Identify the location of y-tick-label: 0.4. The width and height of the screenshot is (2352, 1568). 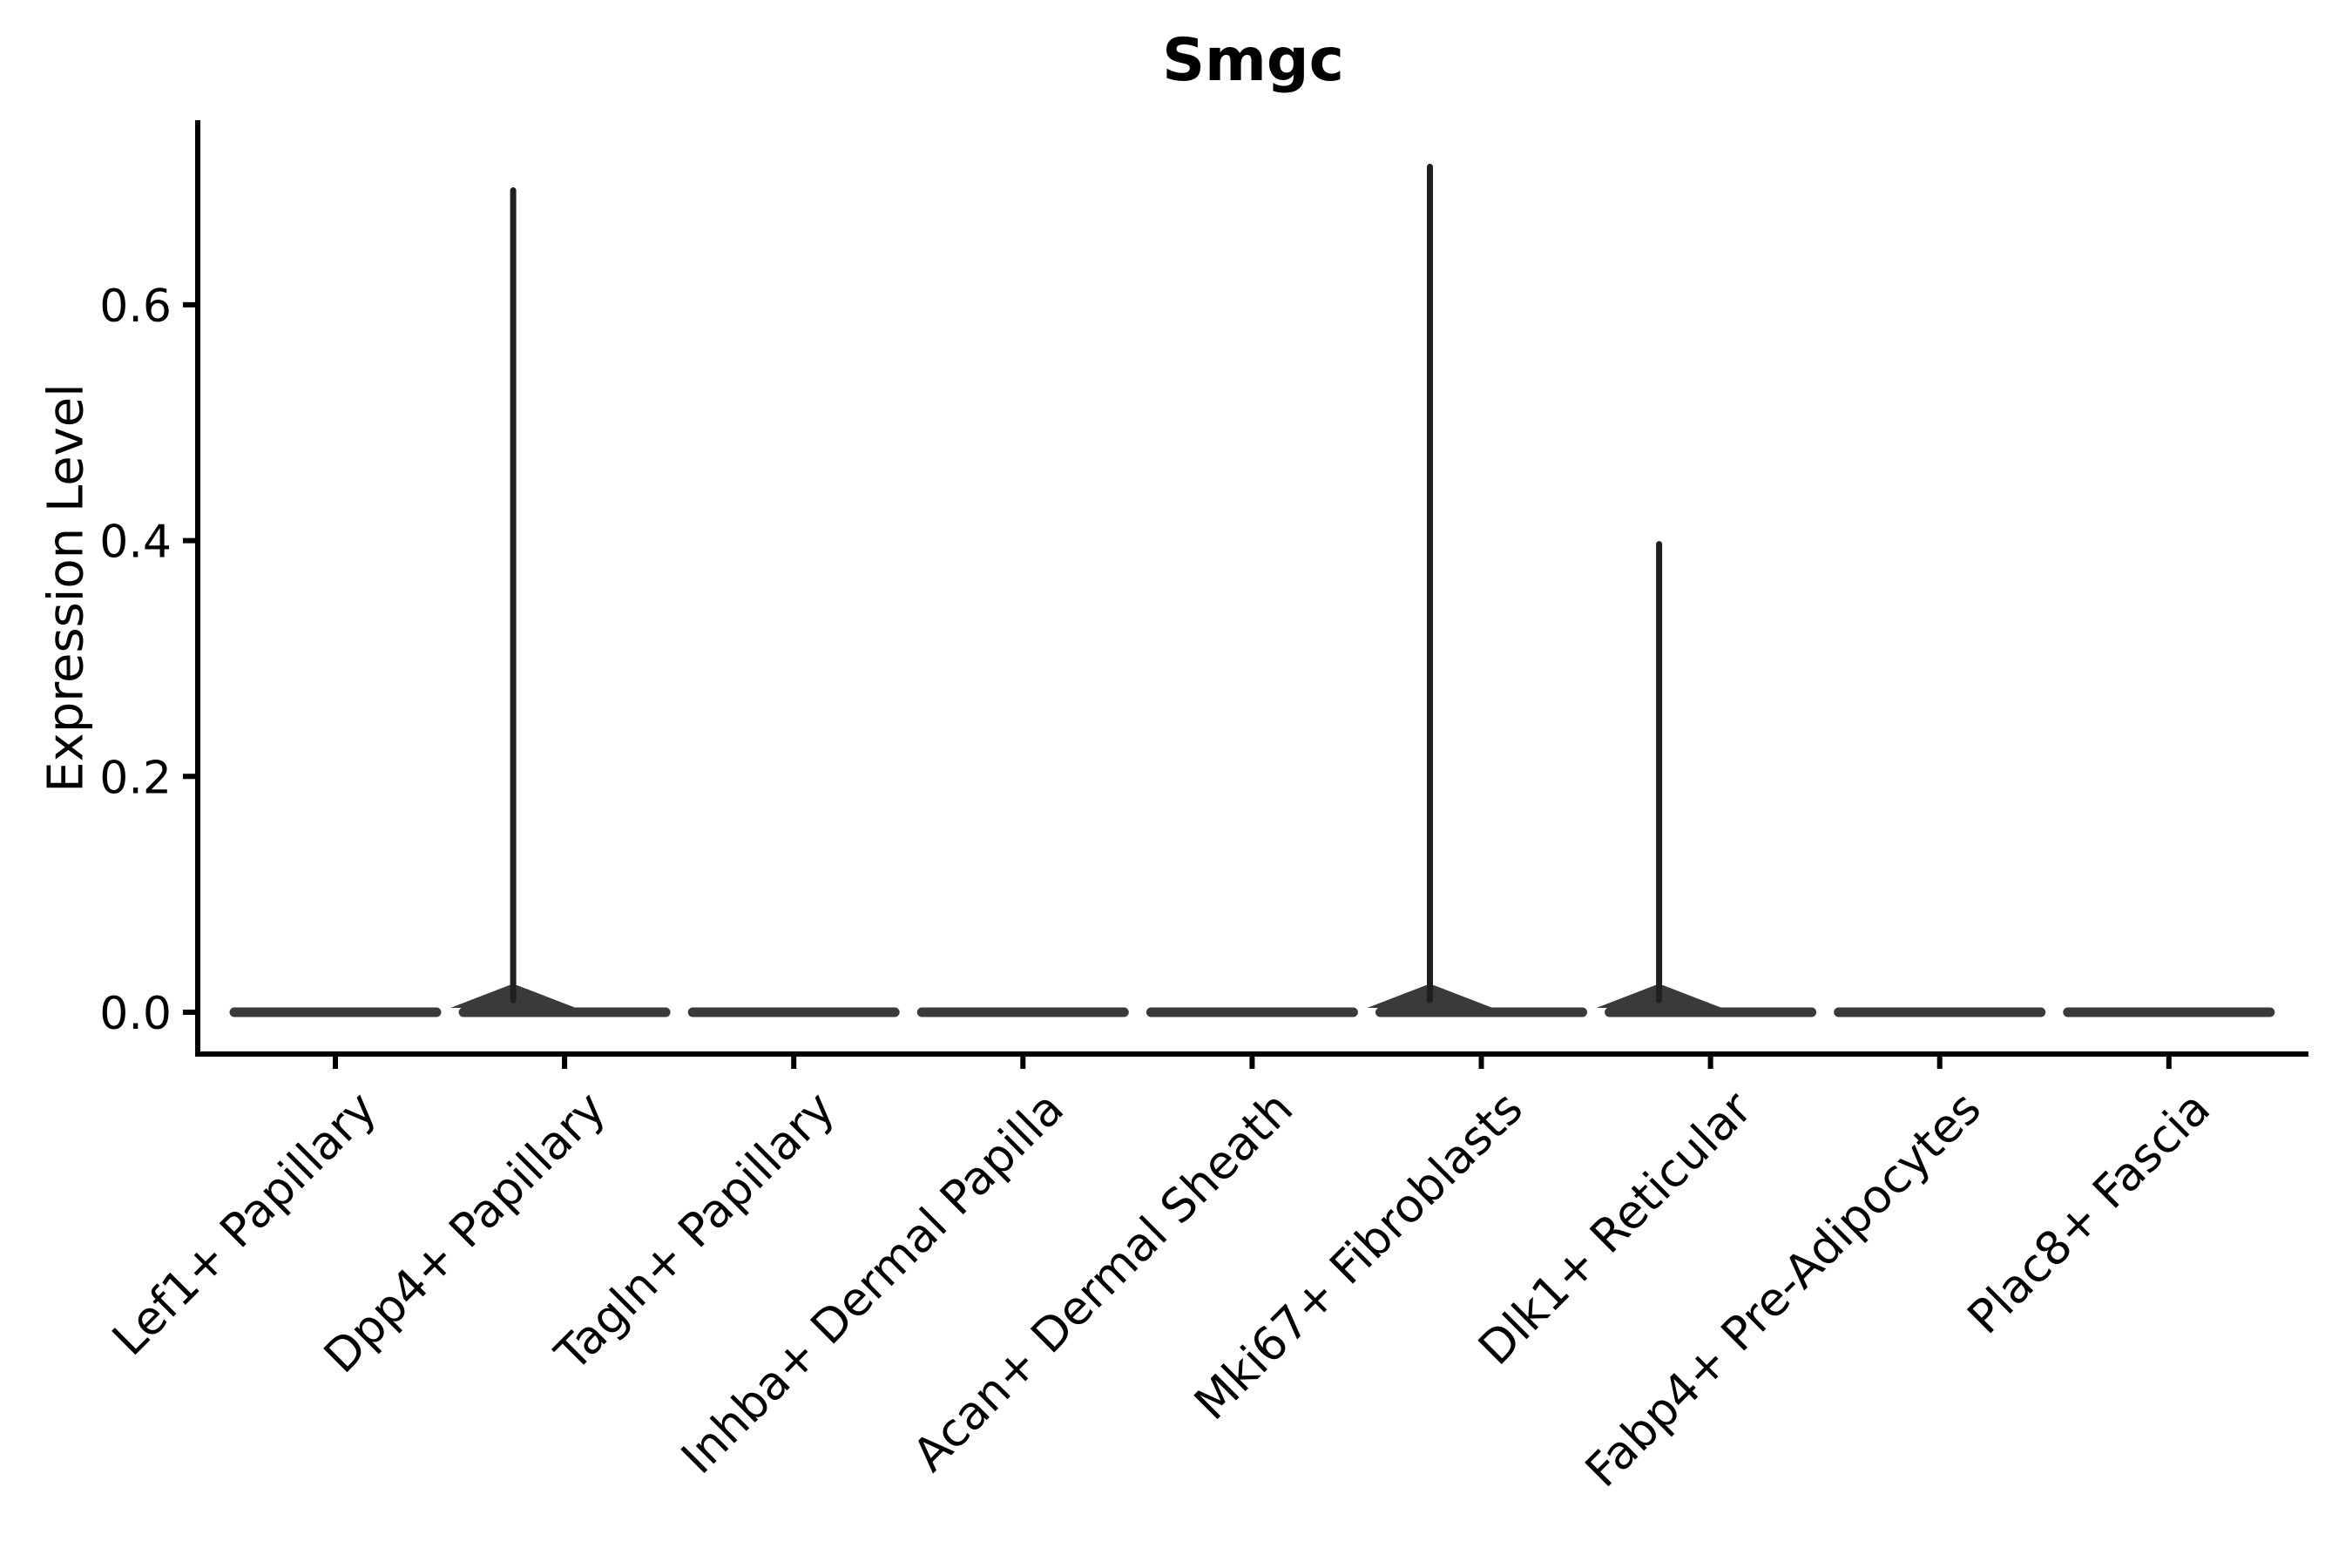
(135, 543).